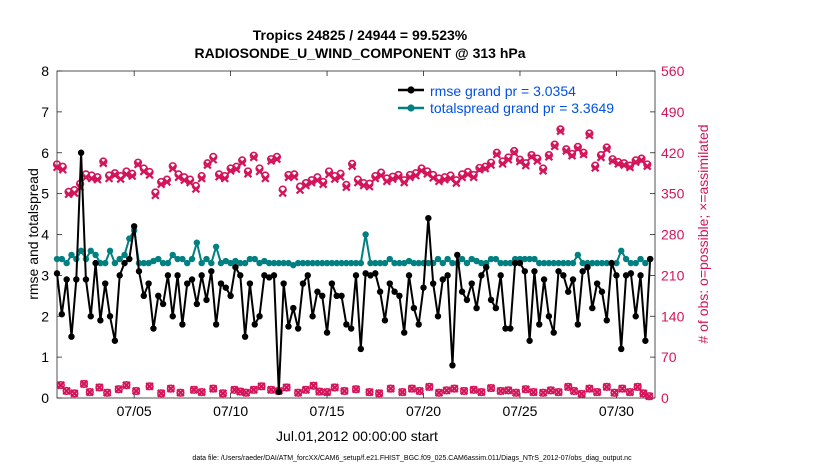  I want to click on x-axis-tick-label: 07/05, so click(134, 411).